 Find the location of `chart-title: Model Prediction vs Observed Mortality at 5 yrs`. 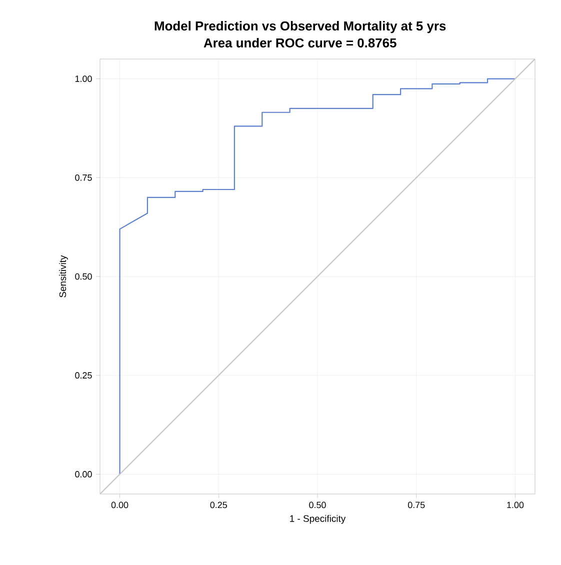

chart-title: Model Prediction vs Observed Mortality at 5 yrs is located at coordinates (300, 27).